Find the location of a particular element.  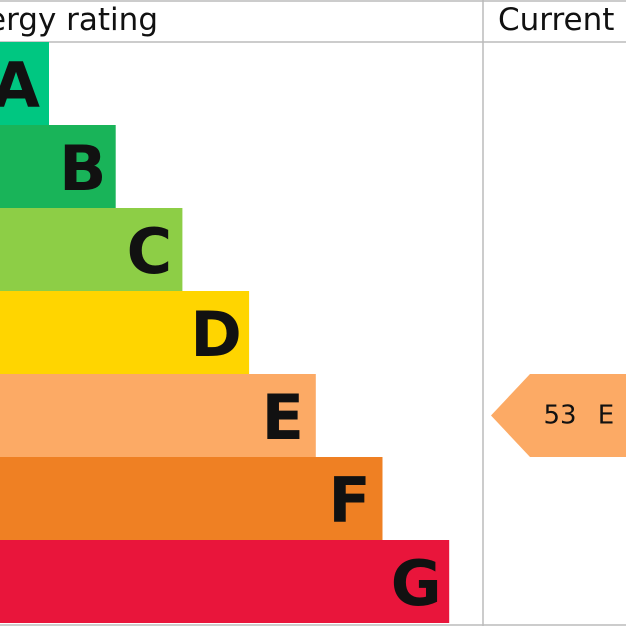

band-letter: E is located at coordinates (283, 417).